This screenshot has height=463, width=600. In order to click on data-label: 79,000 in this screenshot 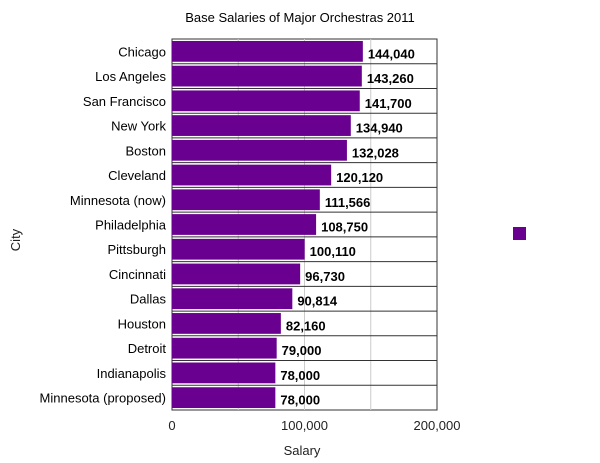, I will do `click(302, 350)`.